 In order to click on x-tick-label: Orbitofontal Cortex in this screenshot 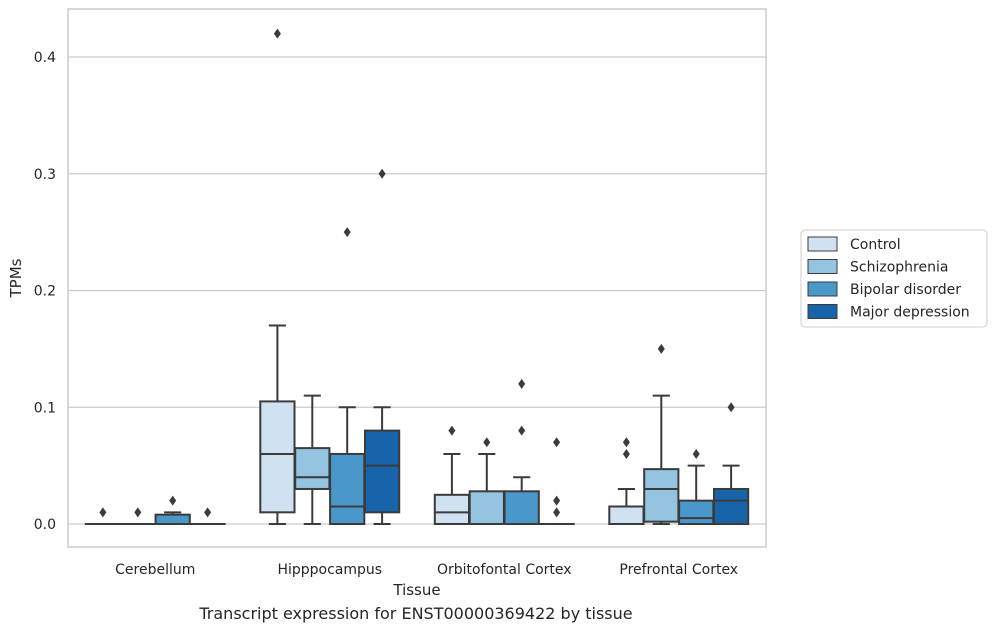, I will do `click(504, 570)`.